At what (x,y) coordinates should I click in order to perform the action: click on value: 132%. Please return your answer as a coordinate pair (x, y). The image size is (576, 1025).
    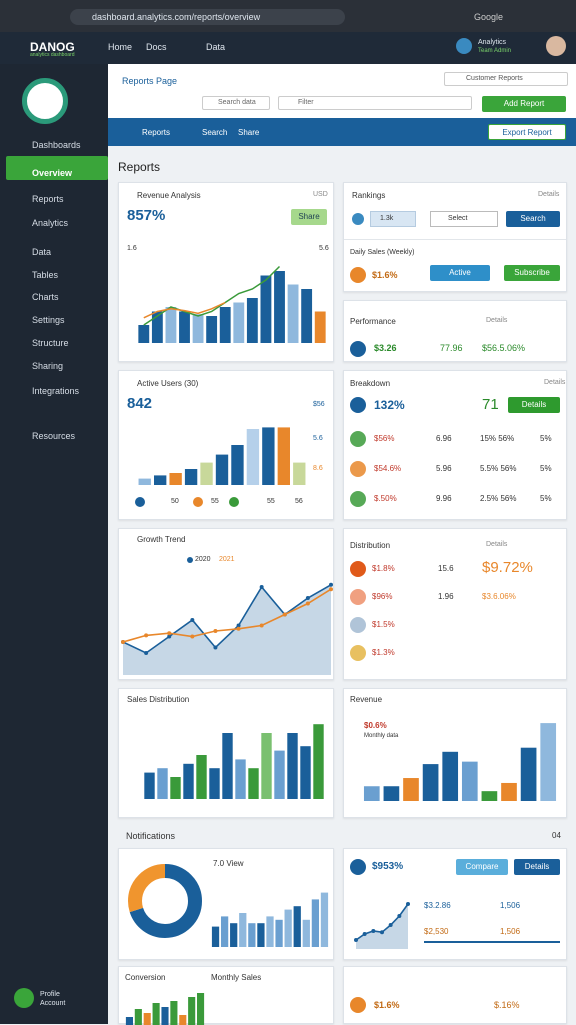
    Looking at the image, I should click on (389, 405).